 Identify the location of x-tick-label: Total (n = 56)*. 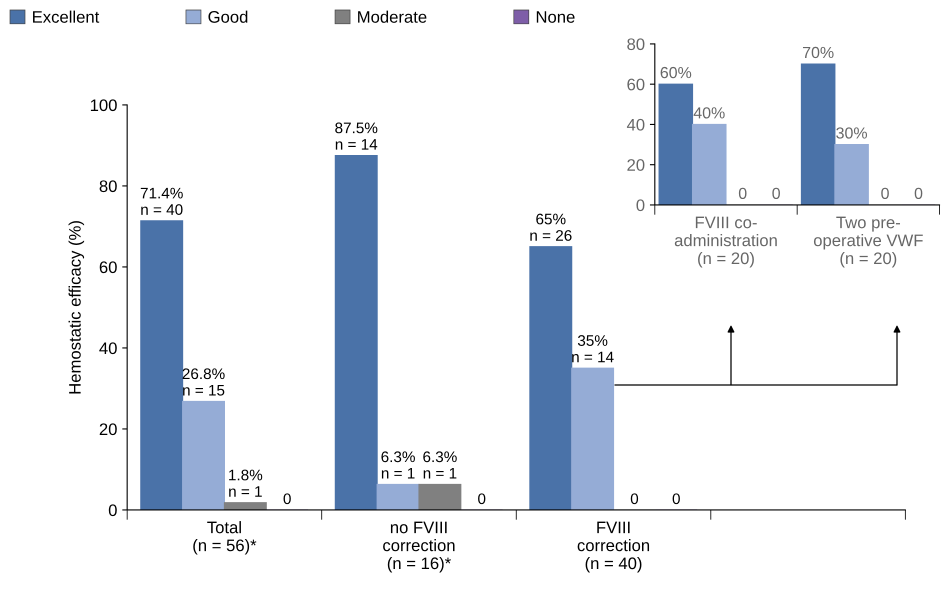
(224, 538).